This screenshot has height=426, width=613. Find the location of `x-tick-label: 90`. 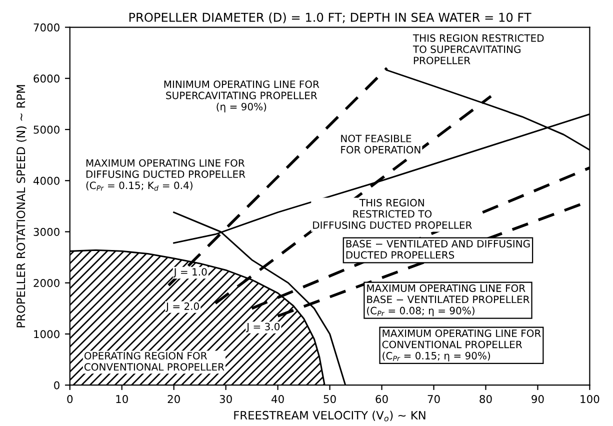

x-tick-label: 90 is located at coordinates (538, 399).